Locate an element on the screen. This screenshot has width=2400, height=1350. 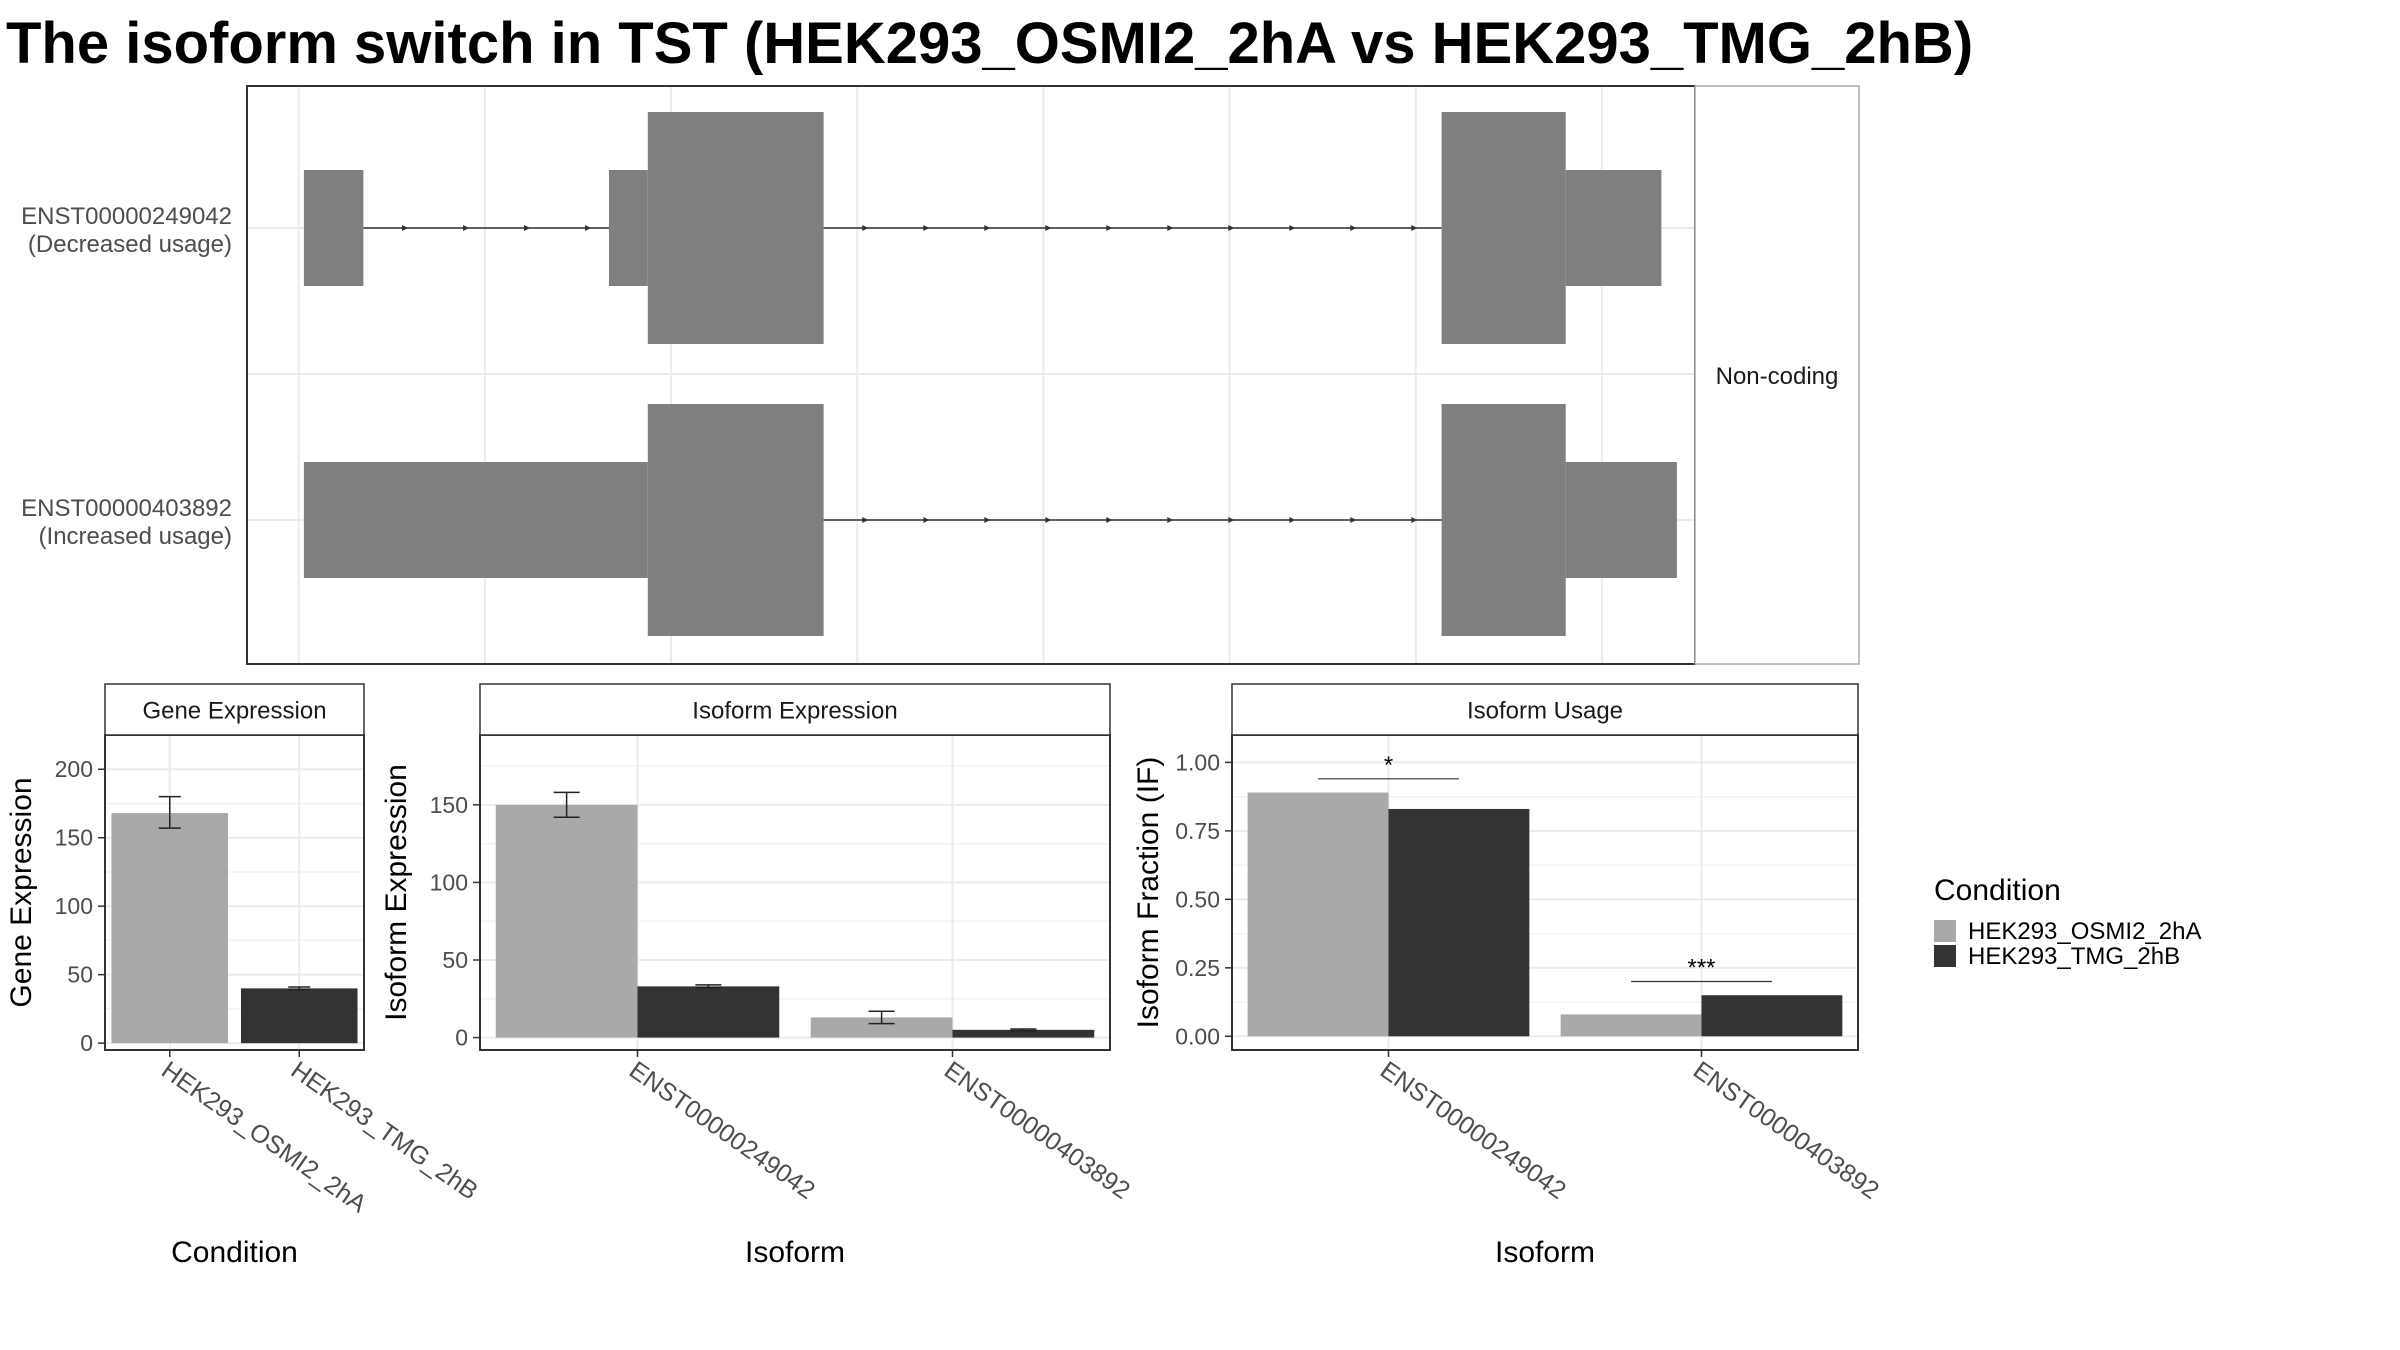
y-tick-label: 1.00 is located at coordinates (1197, 762).